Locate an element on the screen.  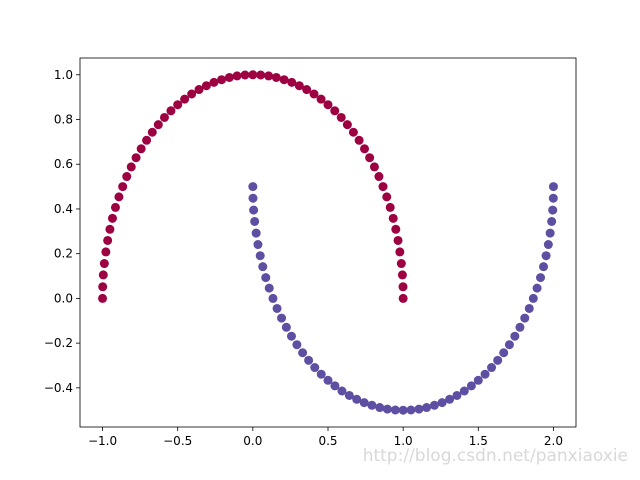
y-tick-label: 0.0 is located at coordinates (63, 298).